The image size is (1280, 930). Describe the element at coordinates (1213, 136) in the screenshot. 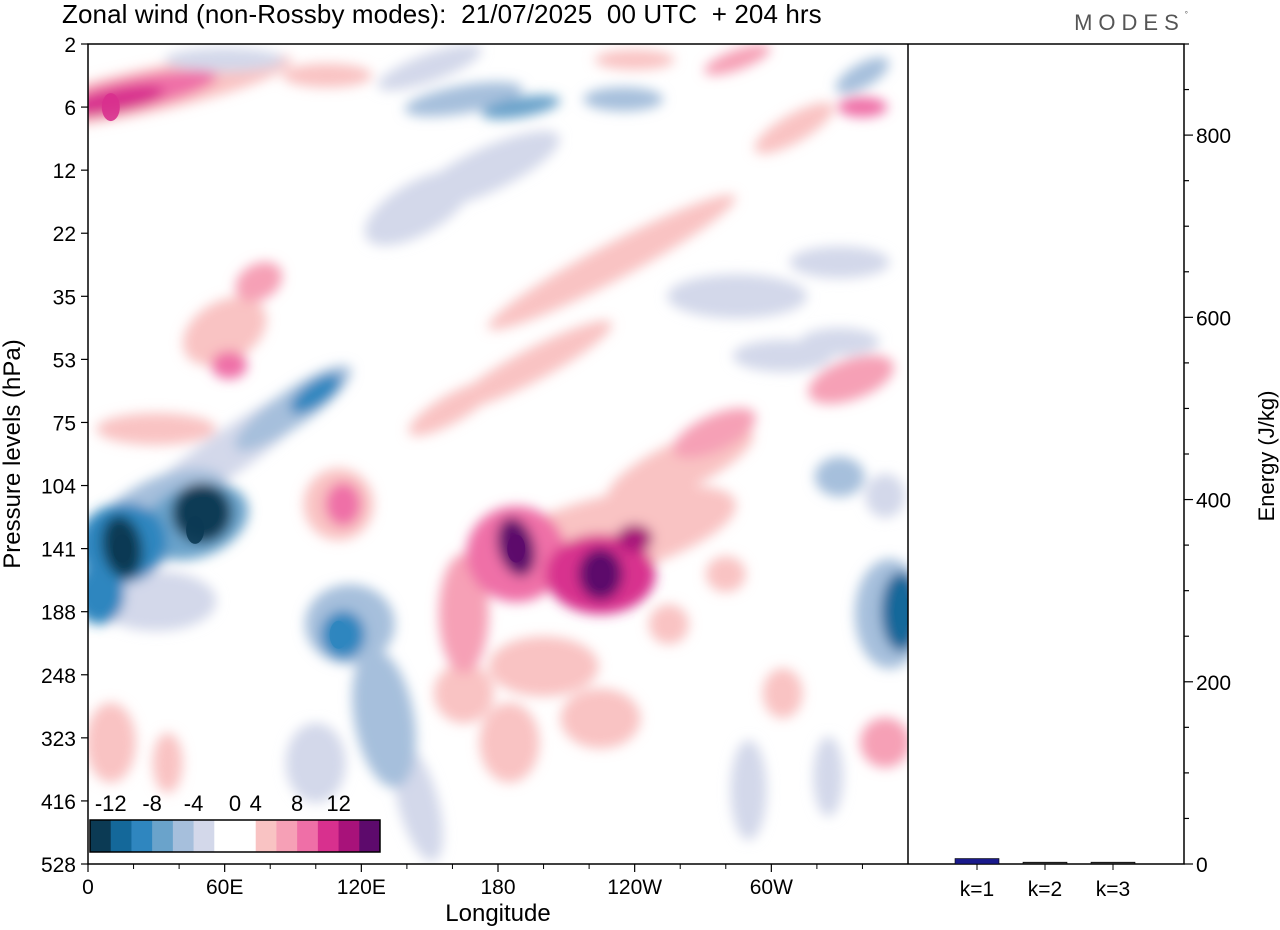

I see `energy-tick-label: 800` at that location.